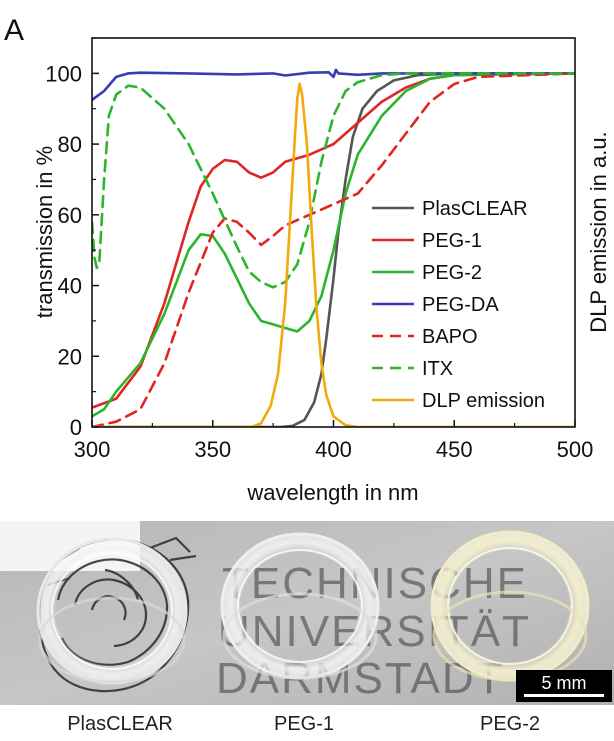  Describe the element at coordinates (92, 449) in the screenshot. I see `x-tick-label: 300` at that location.